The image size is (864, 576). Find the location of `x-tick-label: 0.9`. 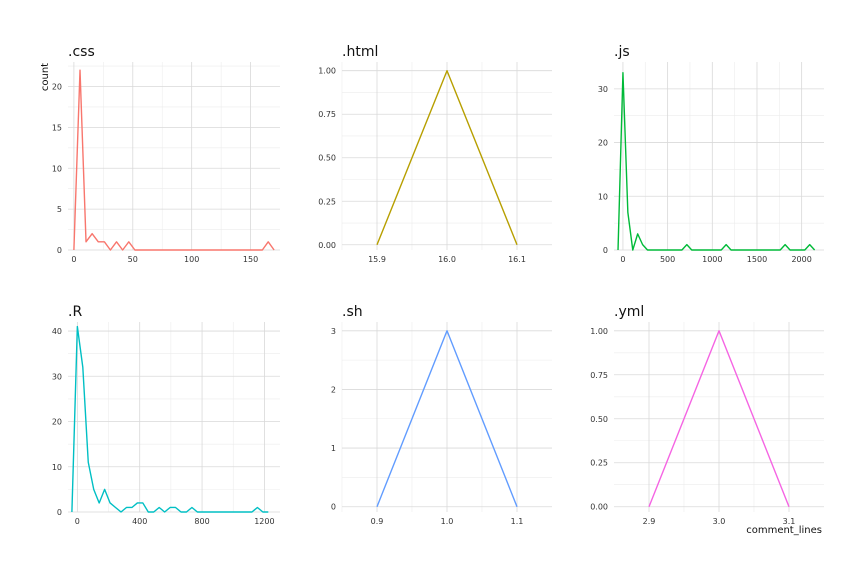

x-tick-label: 0.9 is located at coordinates (377, 521).